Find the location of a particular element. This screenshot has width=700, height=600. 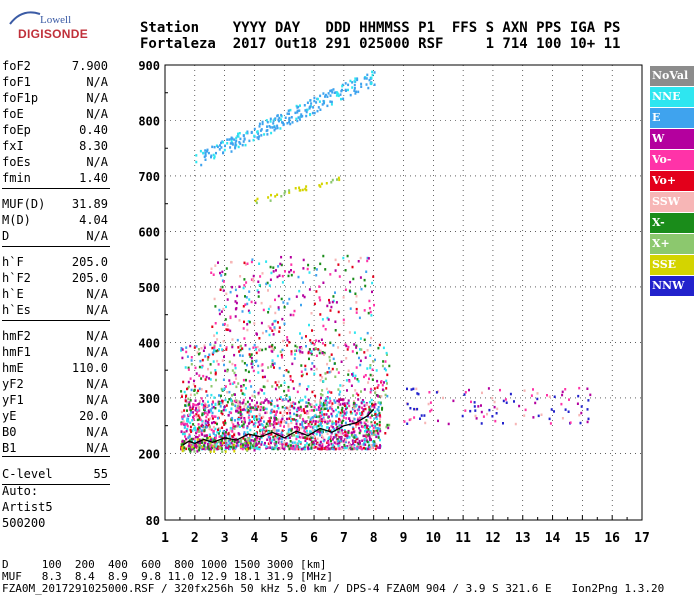

param-key: h`Es is located at coordinates (16, 310).